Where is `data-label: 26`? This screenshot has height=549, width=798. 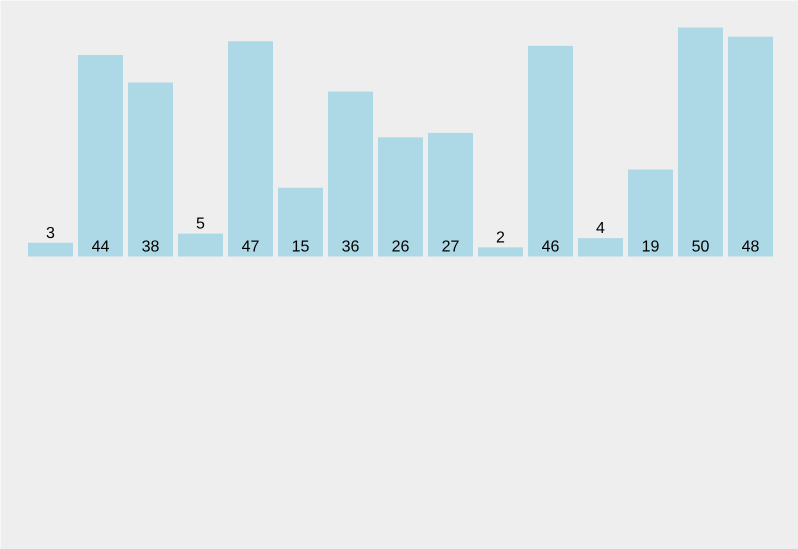 data-label: 26 is located at coordinates (401, 247).